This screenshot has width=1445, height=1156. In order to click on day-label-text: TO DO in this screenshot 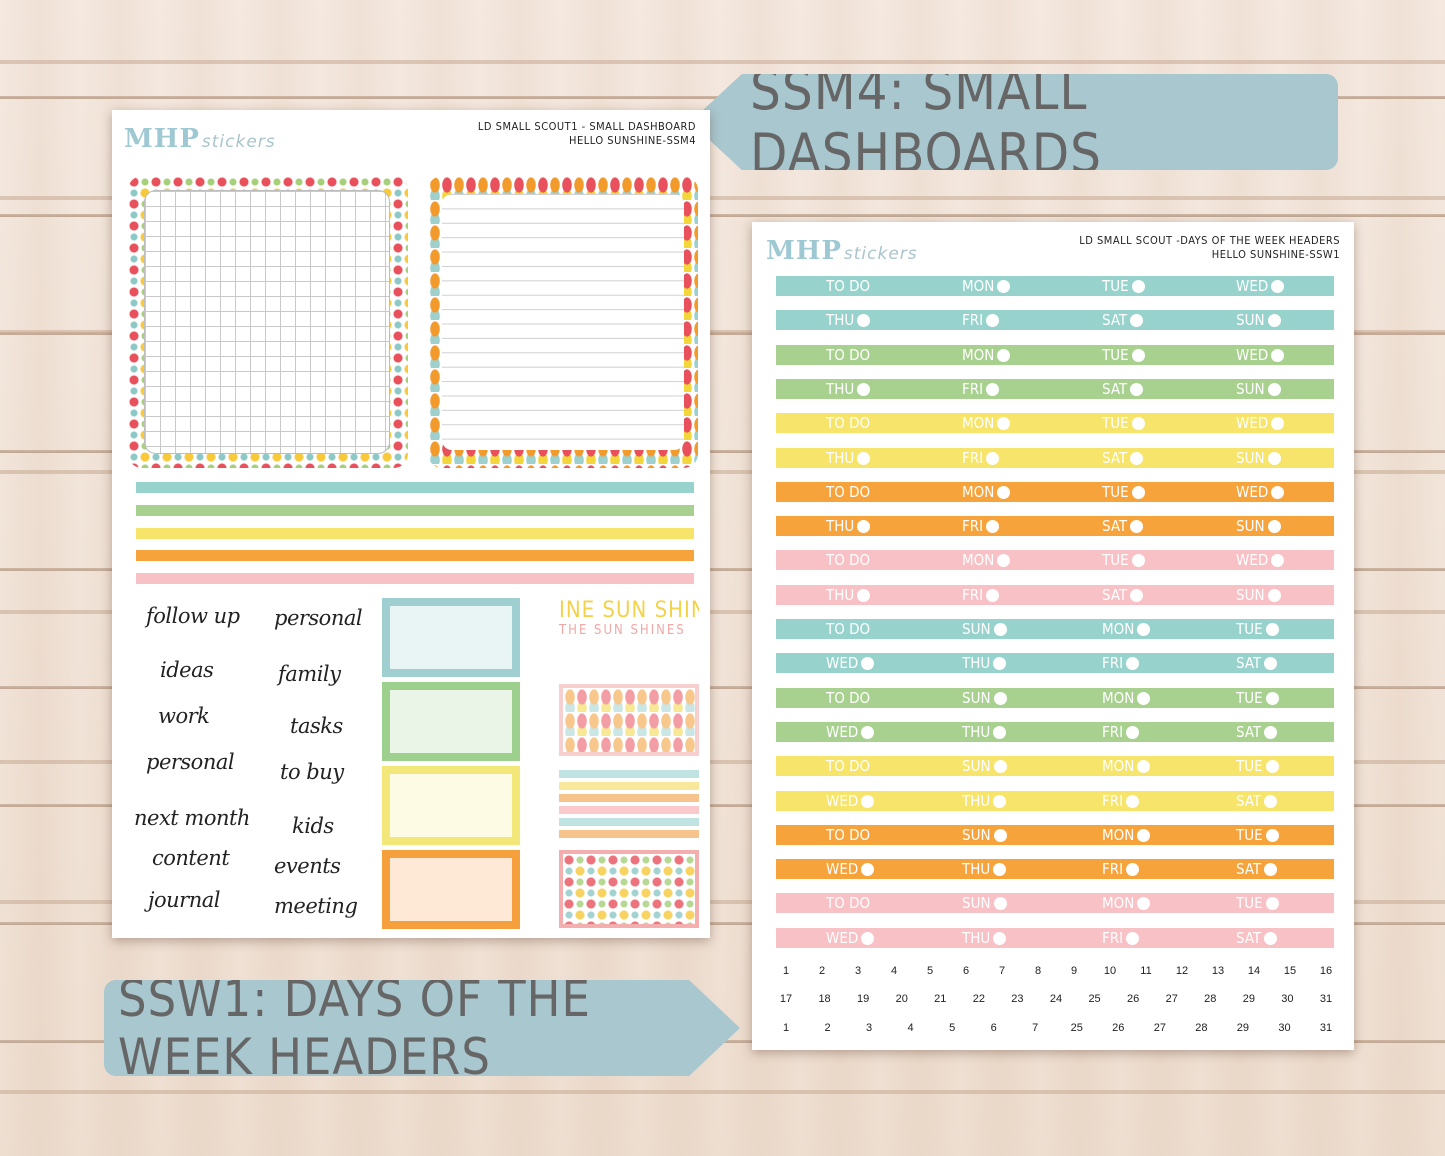, I will do `click(848, 834)`.